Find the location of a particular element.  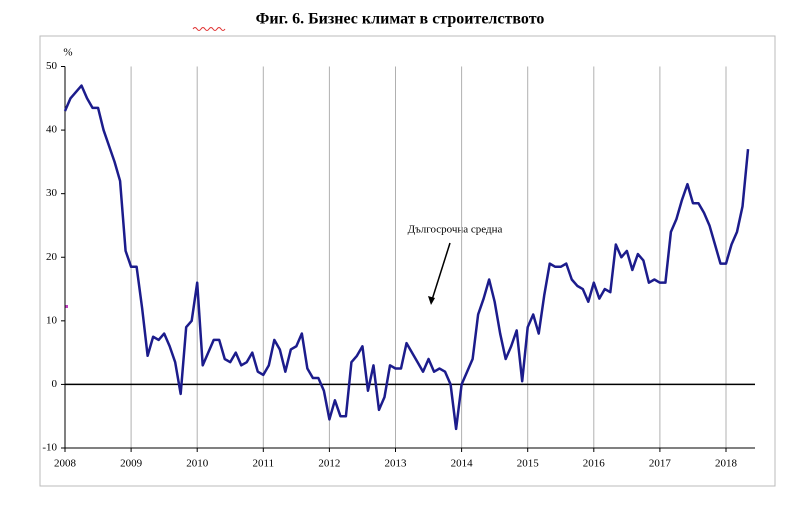

y-tick-label: 0 is located at coordinates (55, 384).